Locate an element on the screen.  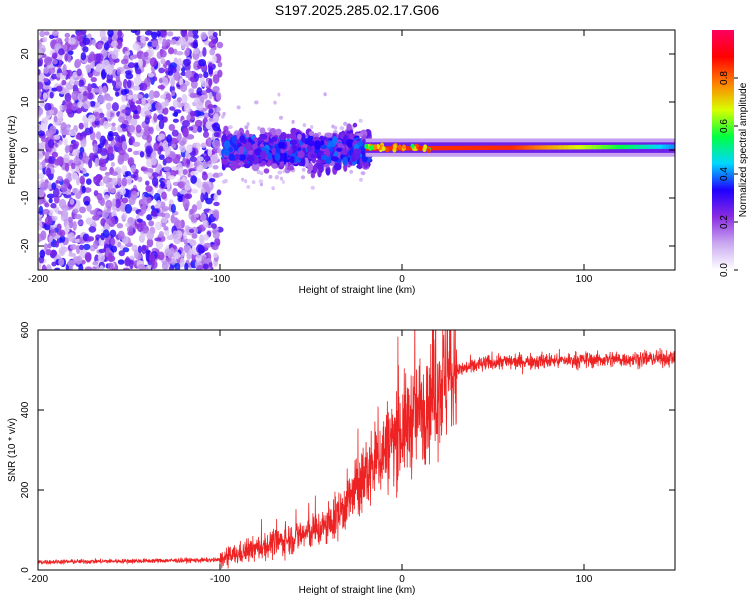
heatmap-y-label: Frequency (Hz) is located at coordinates (12, 150).